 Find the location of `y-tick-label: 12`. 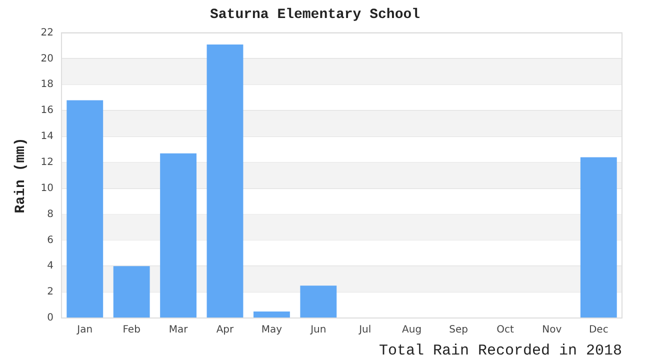

y-tick-label: 12 is located at coordinates (47, 162).